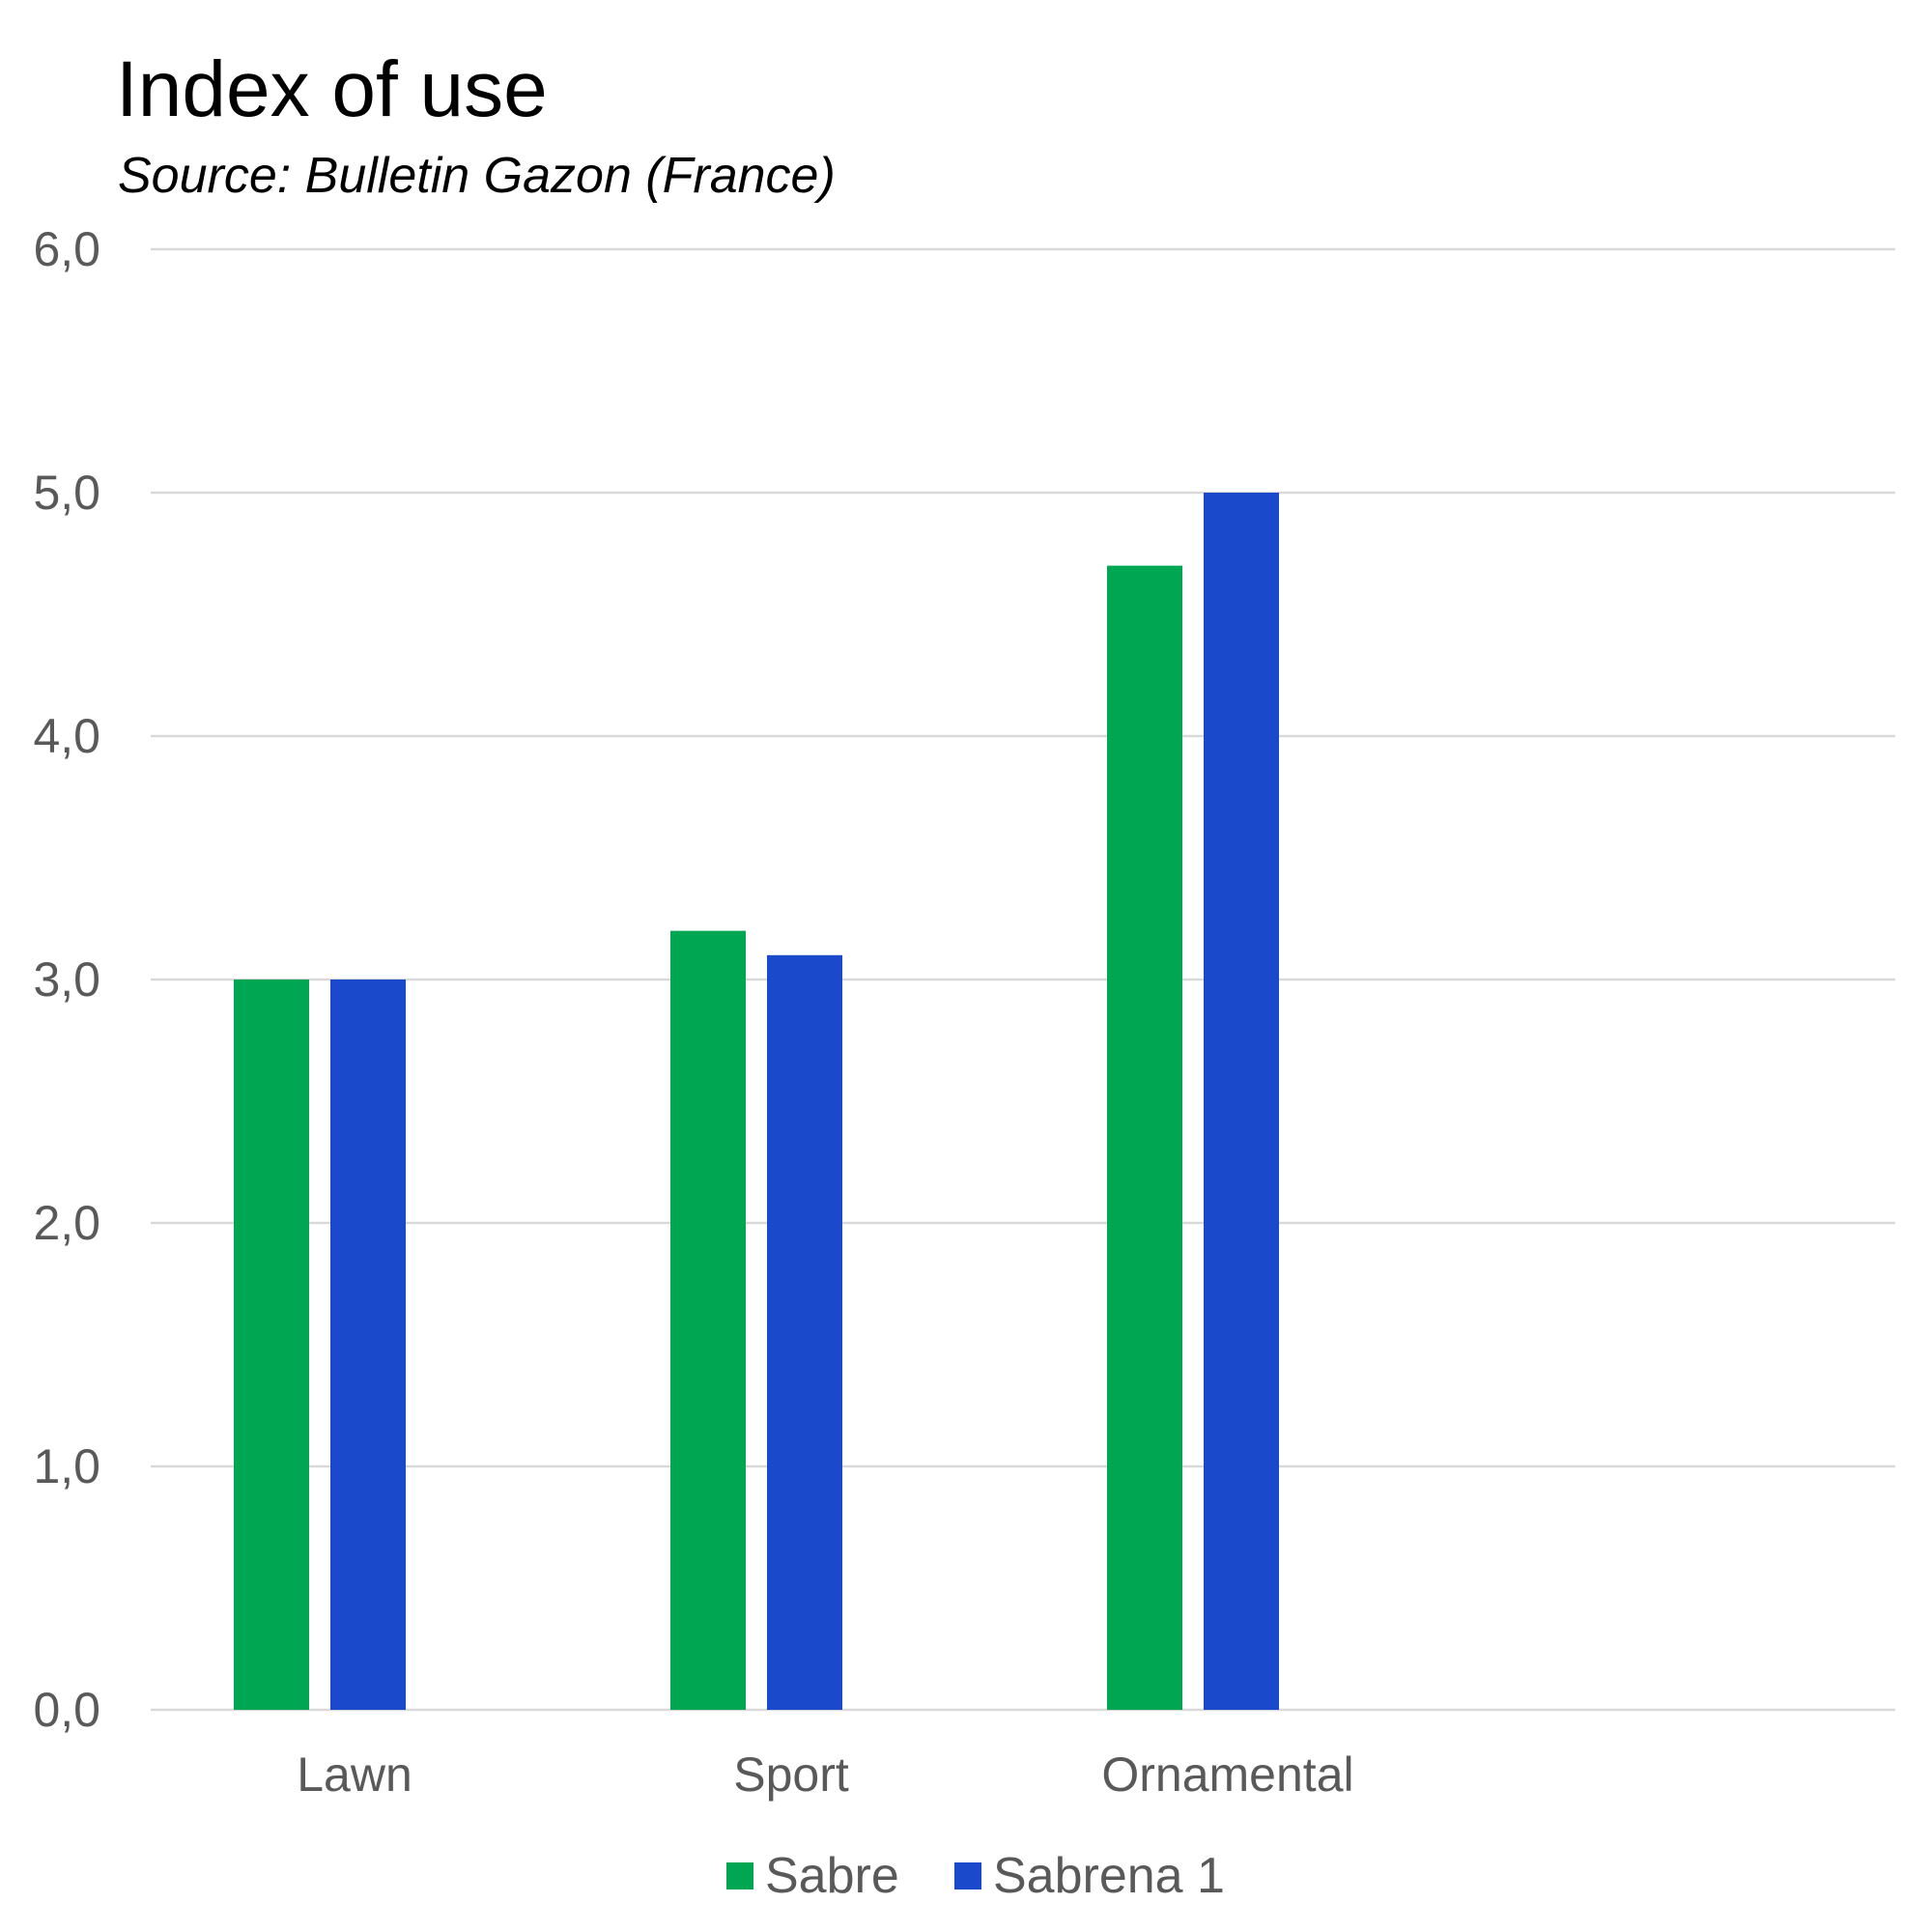 This screenshot has width=1932, height=1932. I want to click on y-tick-label: 0,0, so click(66, 1710).